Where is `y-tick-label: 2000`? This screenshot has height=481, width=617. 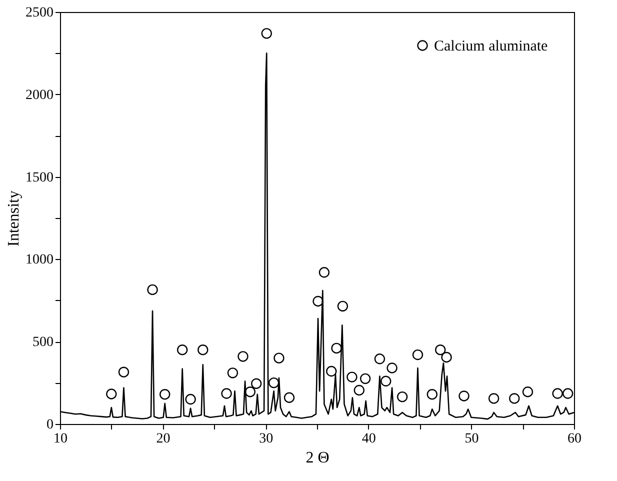
y-tick-label: 2000 is located at coordinates (40, 95).